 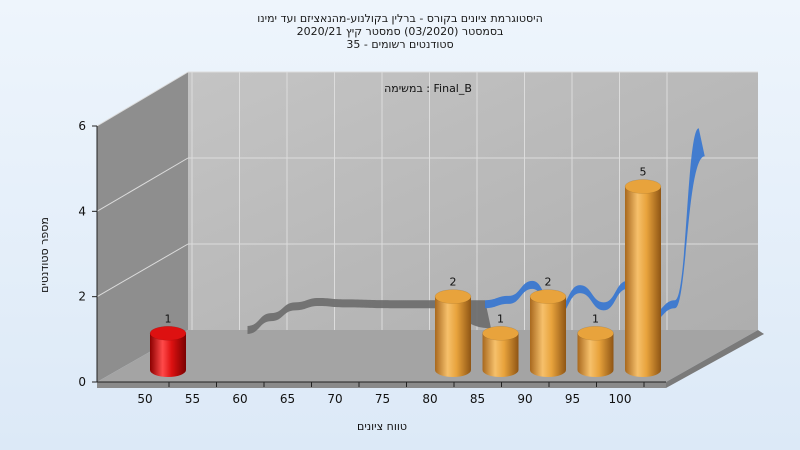 I want to click on x-tick-label: 100, so click(x=620, y=399).